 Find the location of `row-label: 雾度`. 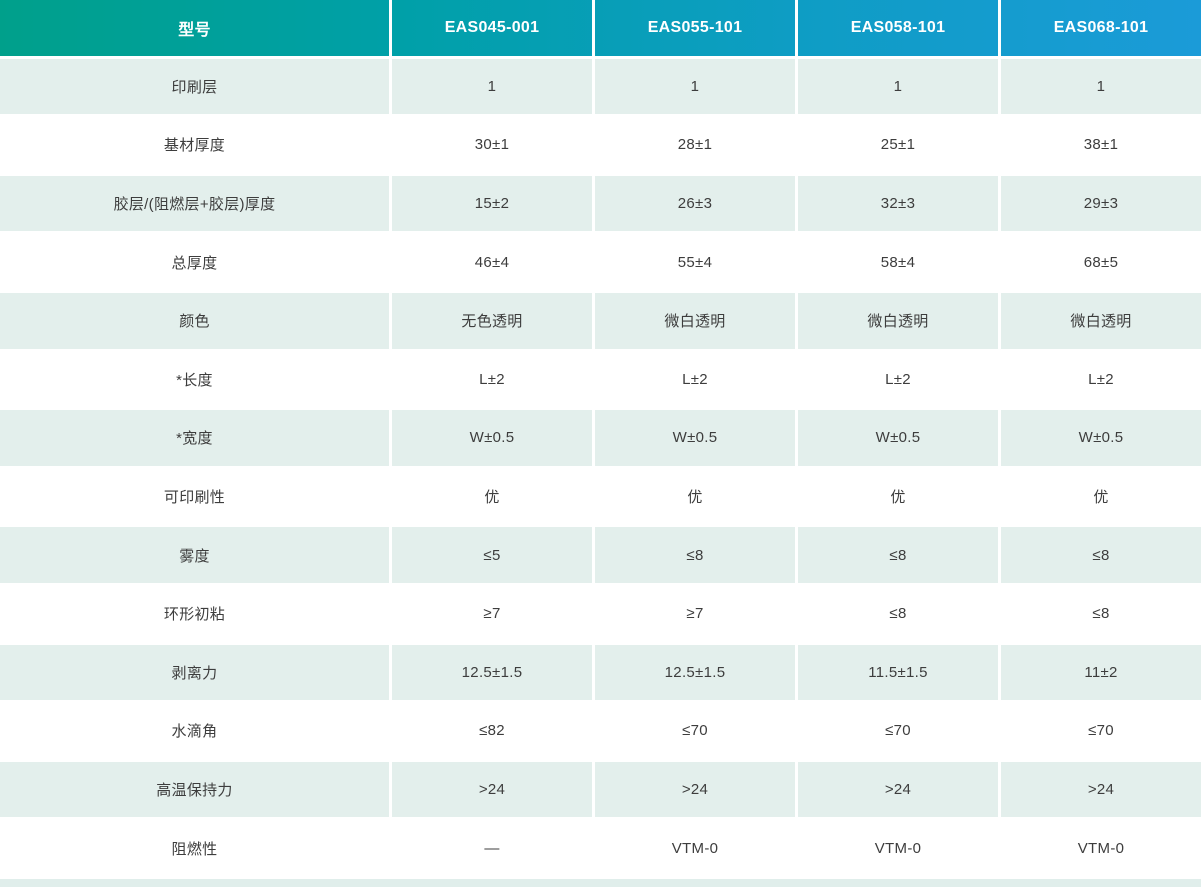

row-label: 雾度 is located at coordinates (194, 555).